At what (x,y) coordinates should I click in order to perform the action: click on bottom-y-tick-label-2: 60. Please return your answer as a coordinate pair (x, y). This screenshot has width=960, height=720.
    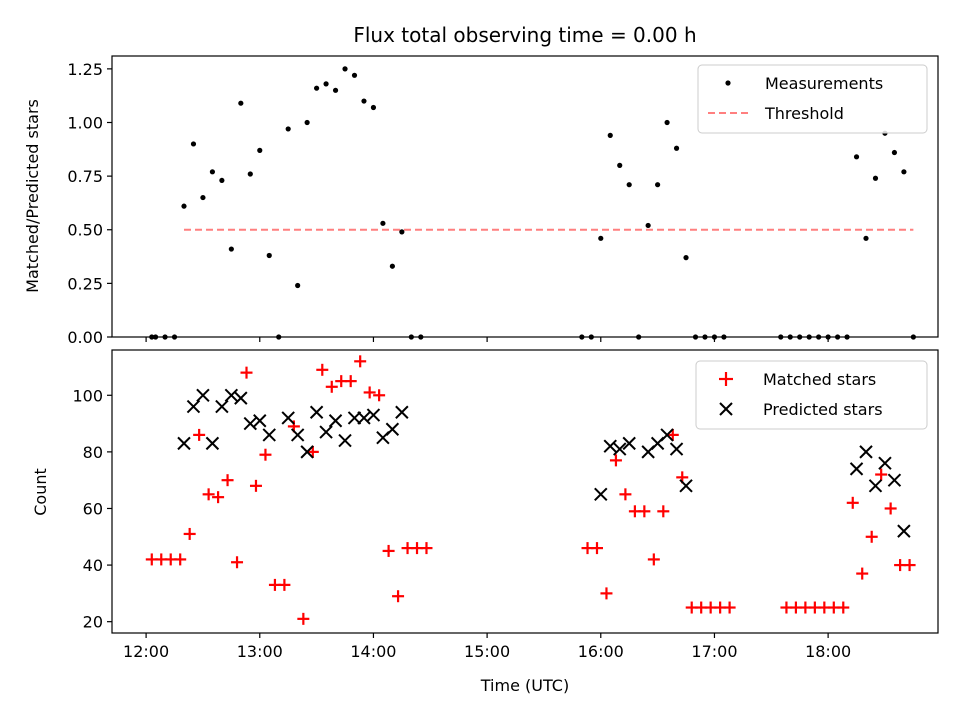
    Looking at the image, I should click on (93, 508).